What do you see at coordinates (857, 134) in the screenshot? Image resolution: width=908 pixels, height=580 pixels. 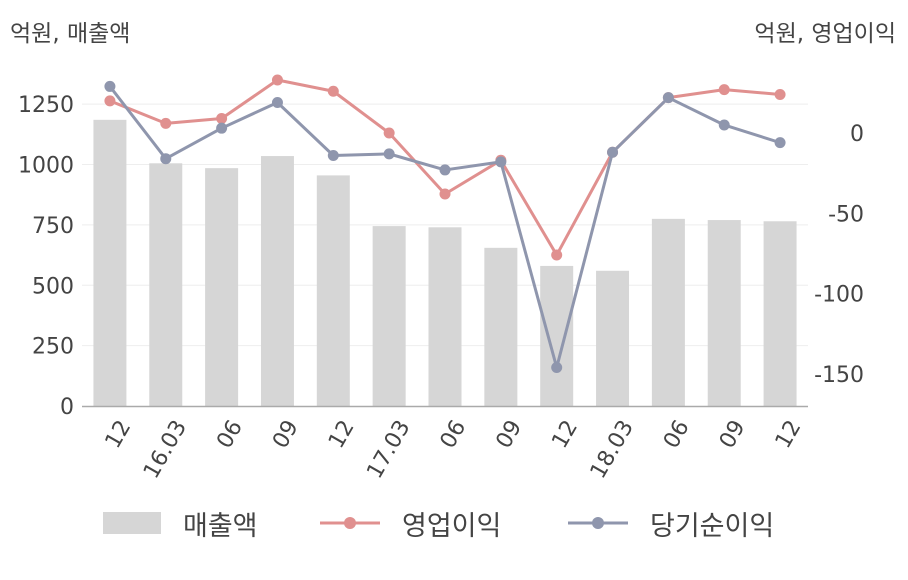 I see `right-tick-label: 0` at bounding box center [857, 134].